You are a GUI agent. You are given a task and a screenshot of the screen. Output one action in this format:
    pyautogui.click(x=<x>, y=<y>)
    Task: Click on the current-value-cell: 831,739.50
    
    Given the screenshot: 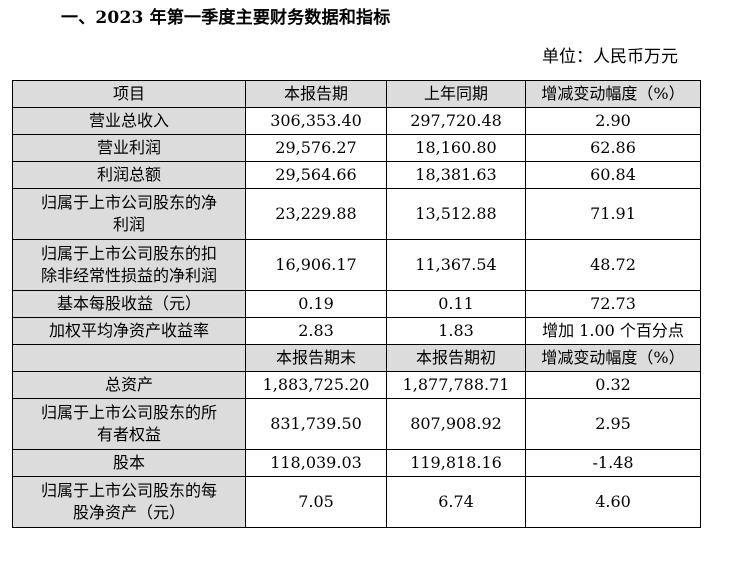 What is the action you would take?
    pyautogui.click(x=316, y=424)
    